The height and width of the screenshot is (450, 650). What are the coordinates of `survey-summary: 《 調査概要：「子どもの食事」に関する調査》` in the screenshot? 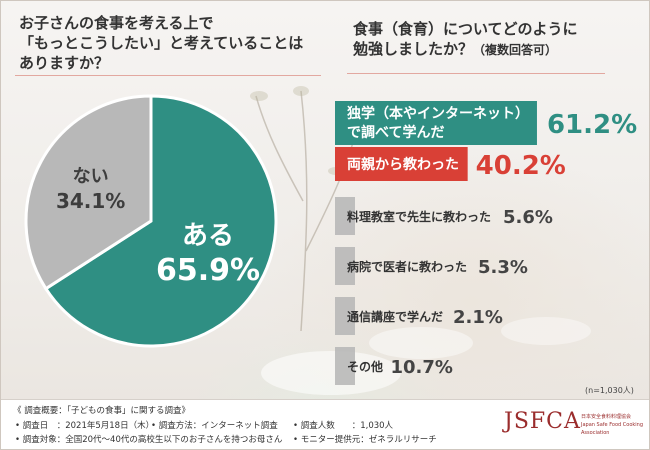 It's located at (101, 411).